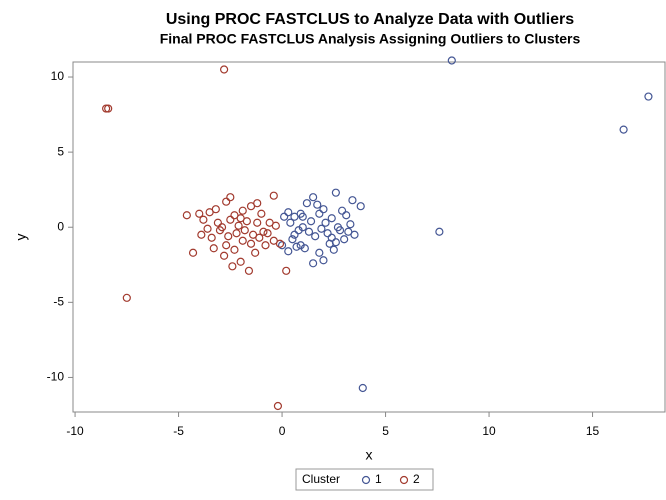 This screenshot has width=666, height=500. Describe the element at coordinates (321, 479) in the screenshot. I see `legend-title: Cluster` at that location.